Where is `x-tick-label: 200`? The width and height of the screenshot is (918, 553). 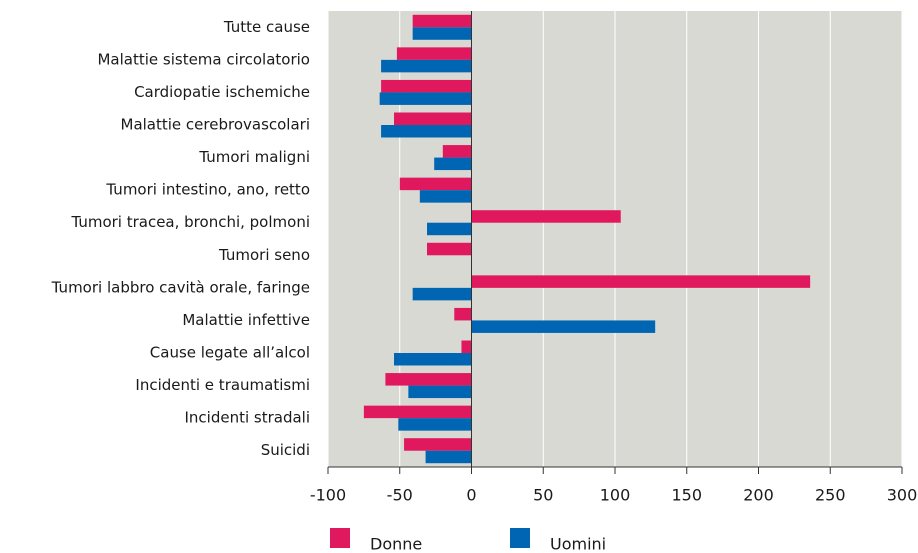
x-tick-label: 200 is located at coordinates (758, 495).